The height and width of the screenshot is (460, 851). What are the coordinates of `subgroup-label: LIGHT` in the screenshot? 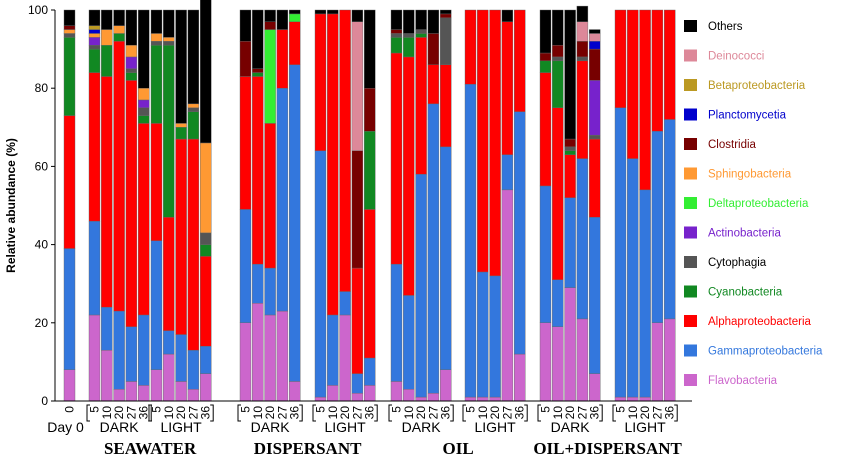 It's located at (495, 427).